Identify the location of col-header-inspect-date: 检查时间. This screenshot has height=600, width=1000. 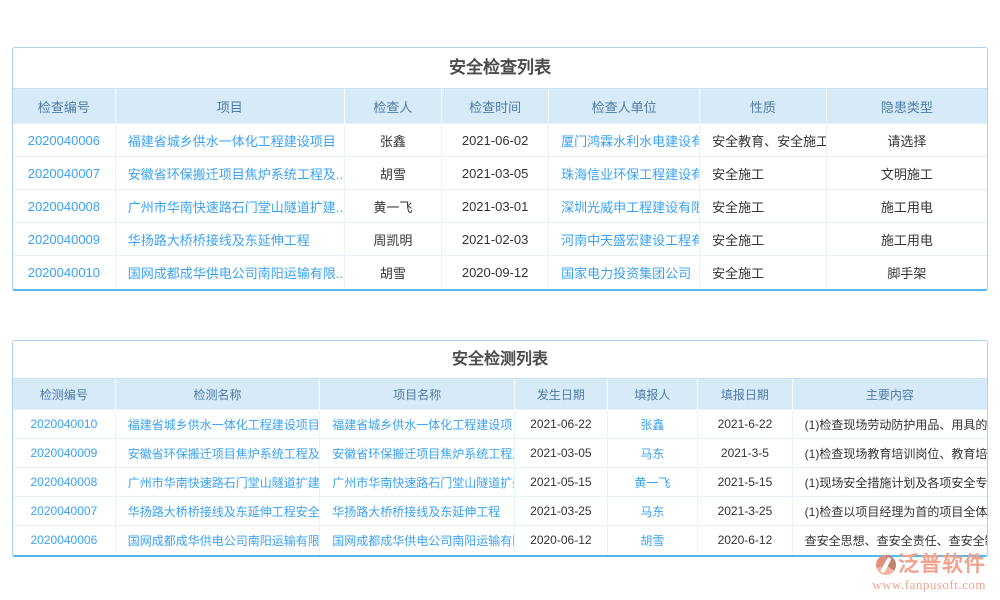
(495, 106).